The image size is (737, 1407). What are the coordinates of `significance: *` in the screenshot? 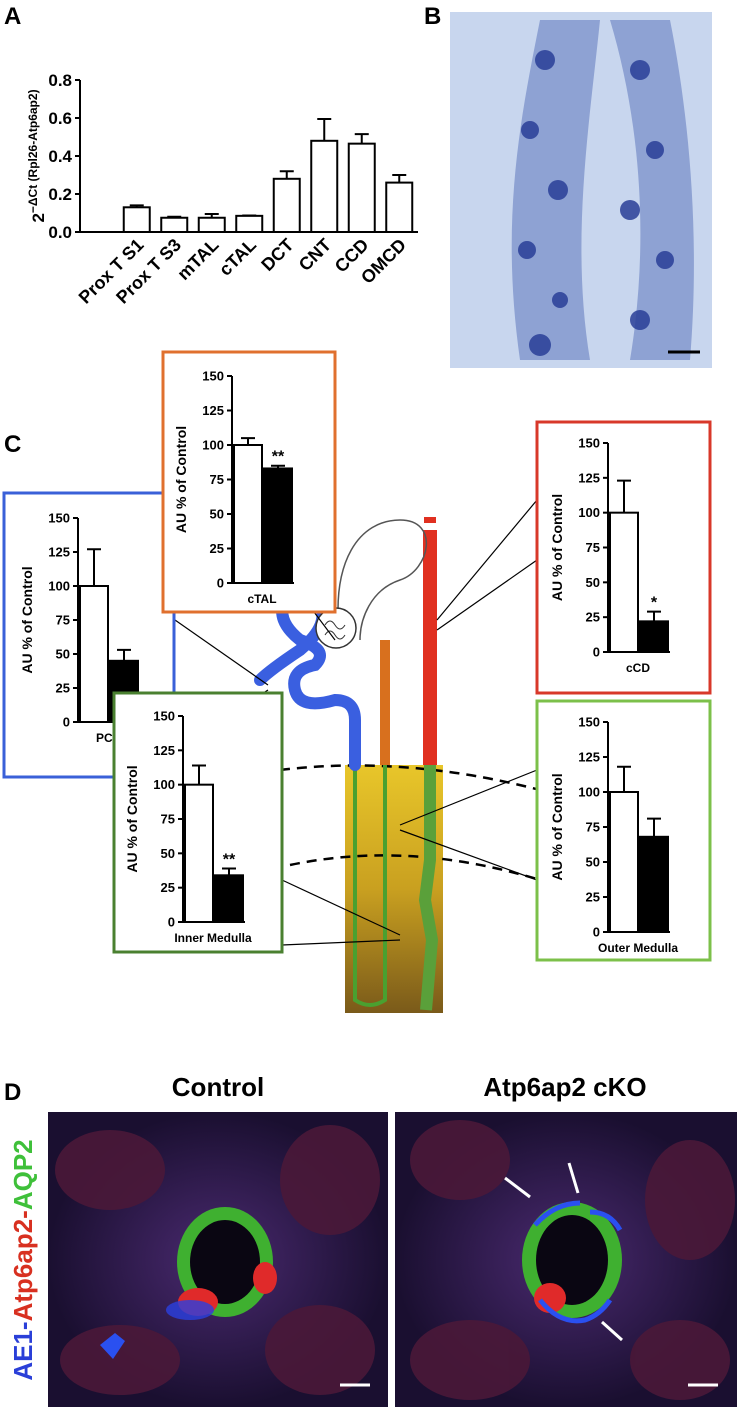 It's located at (654, 603).